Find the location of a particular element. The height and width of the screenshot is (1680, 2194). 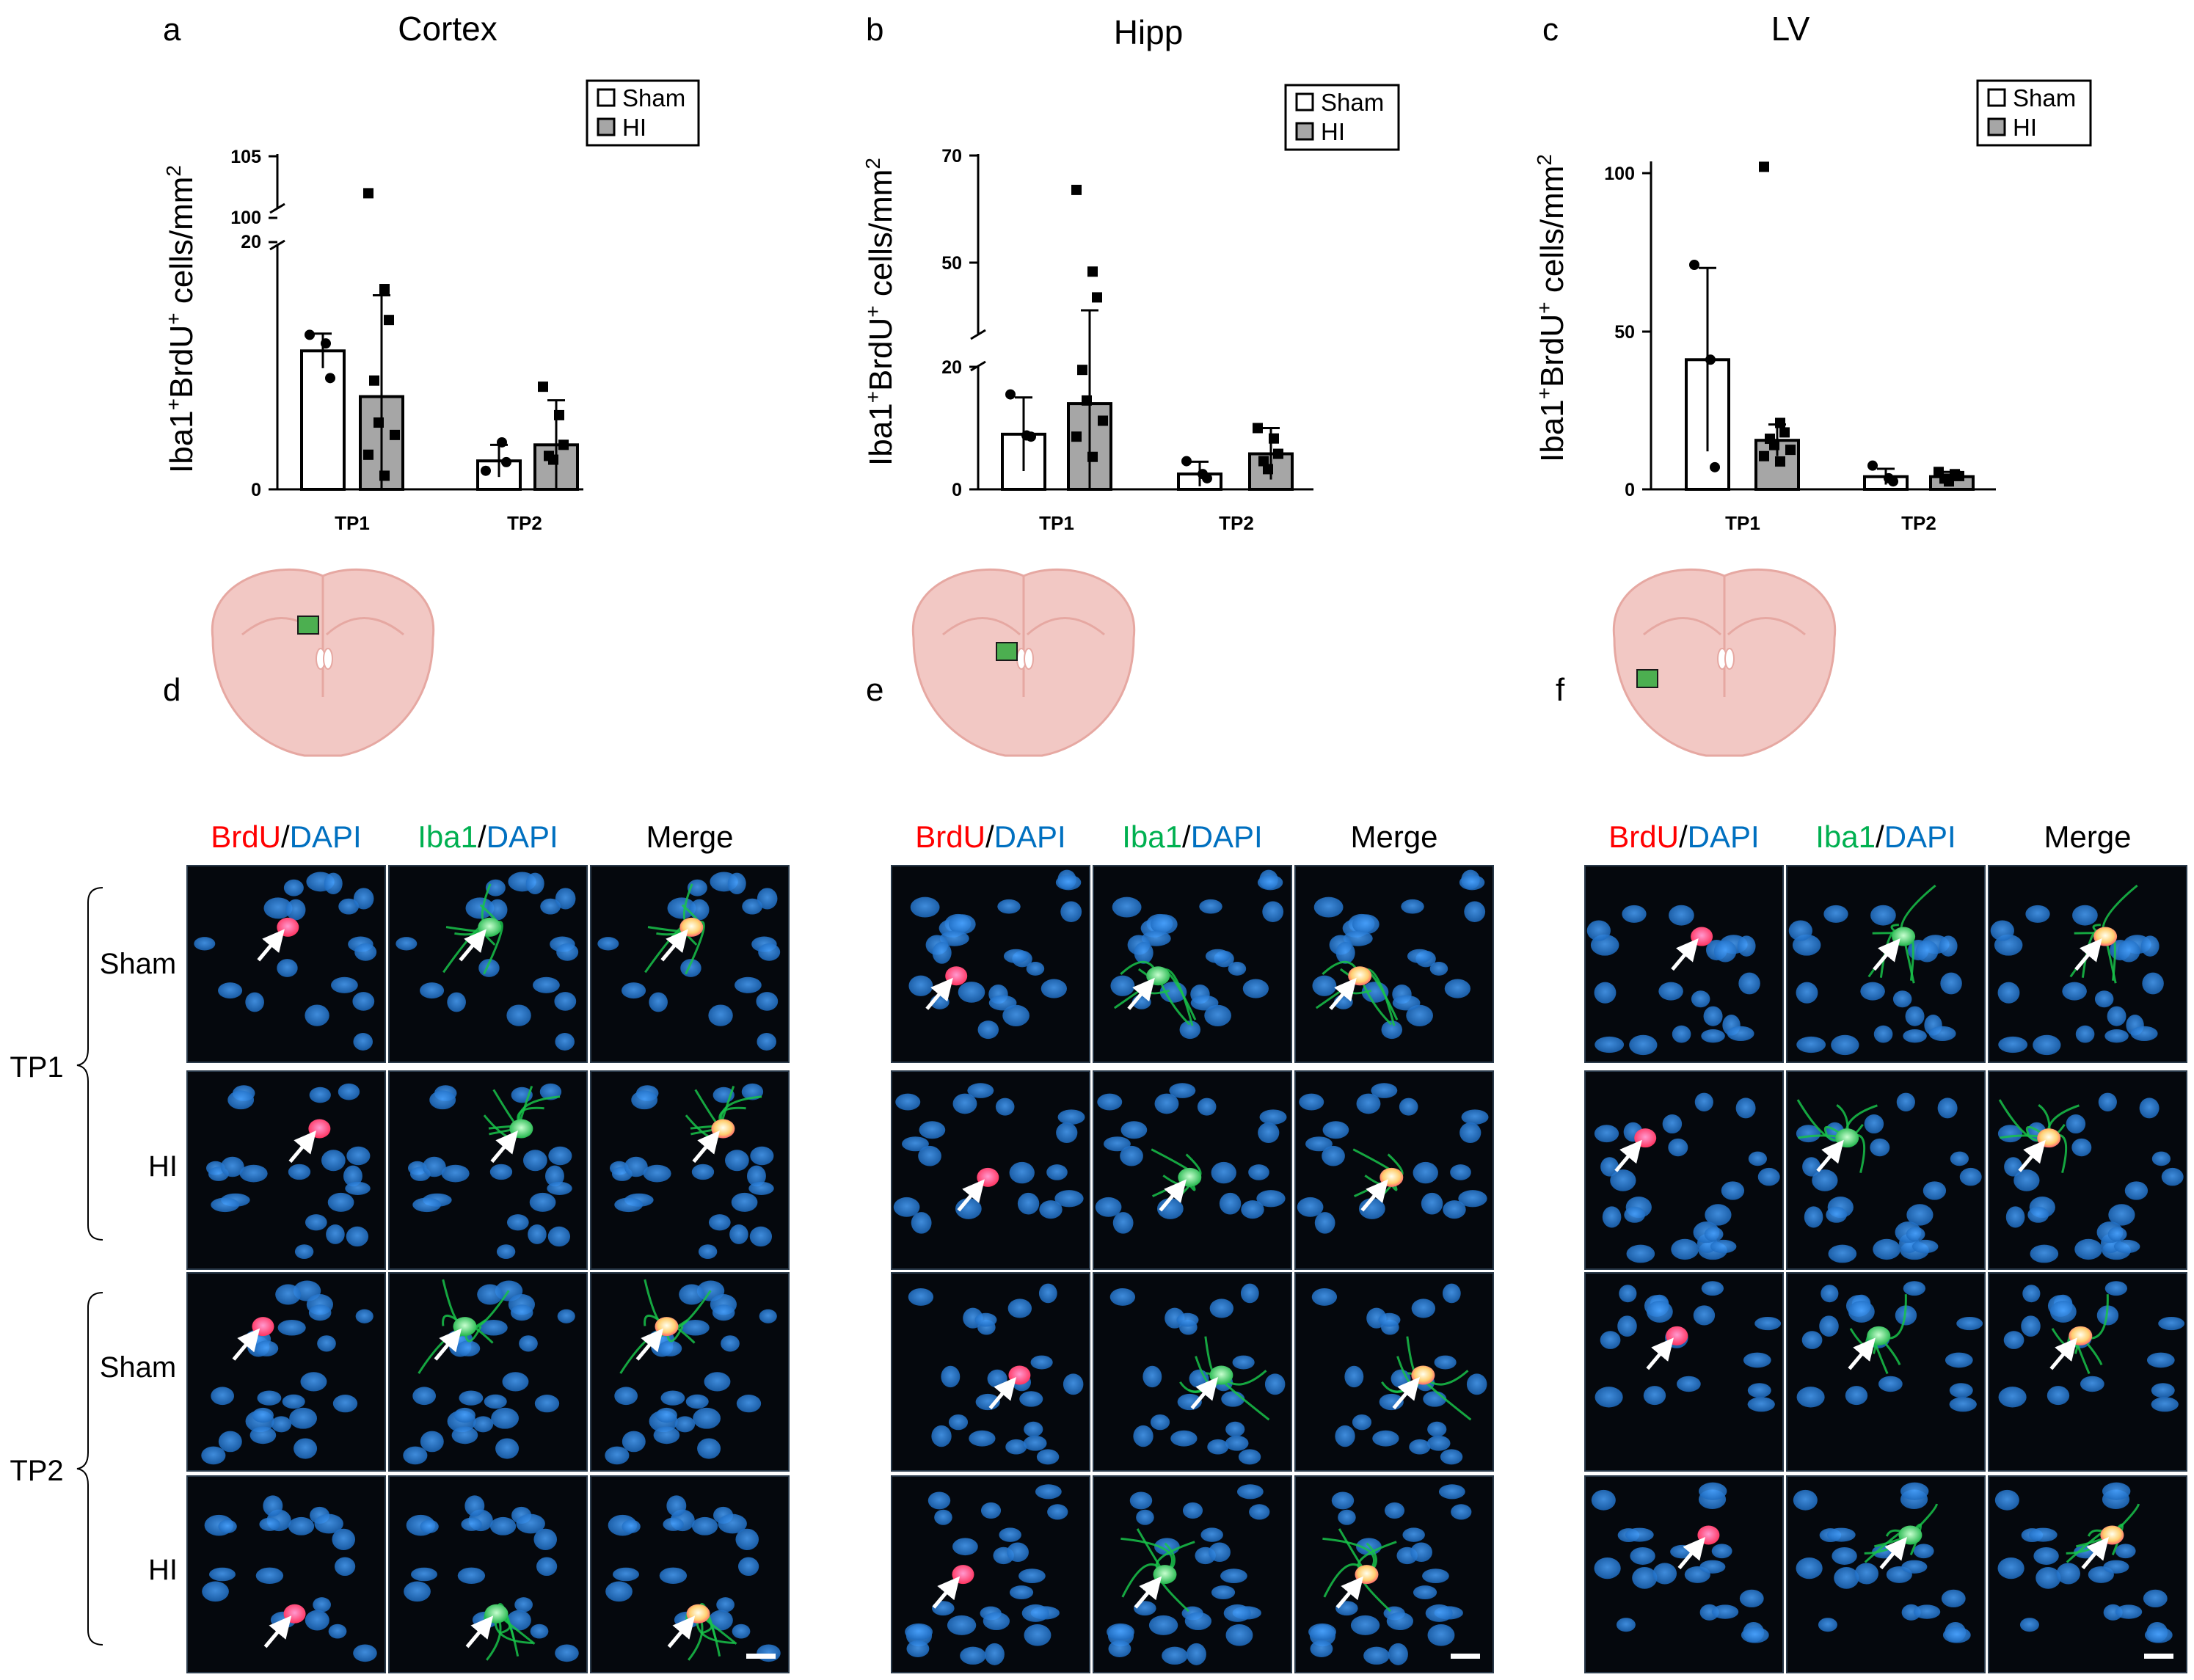

chart-title: LV is located at coordinates (1790, 29).